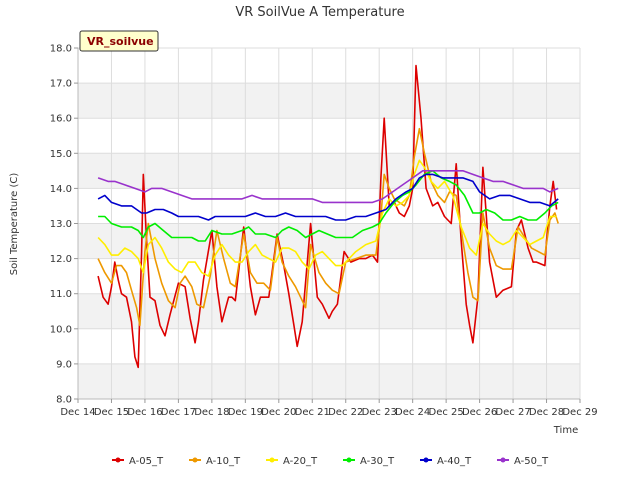 The image size is (640, 480). Describe the element at coordinates (446, 412) in the screenshot. I see `x-tick-label: Dec 25` at that location.